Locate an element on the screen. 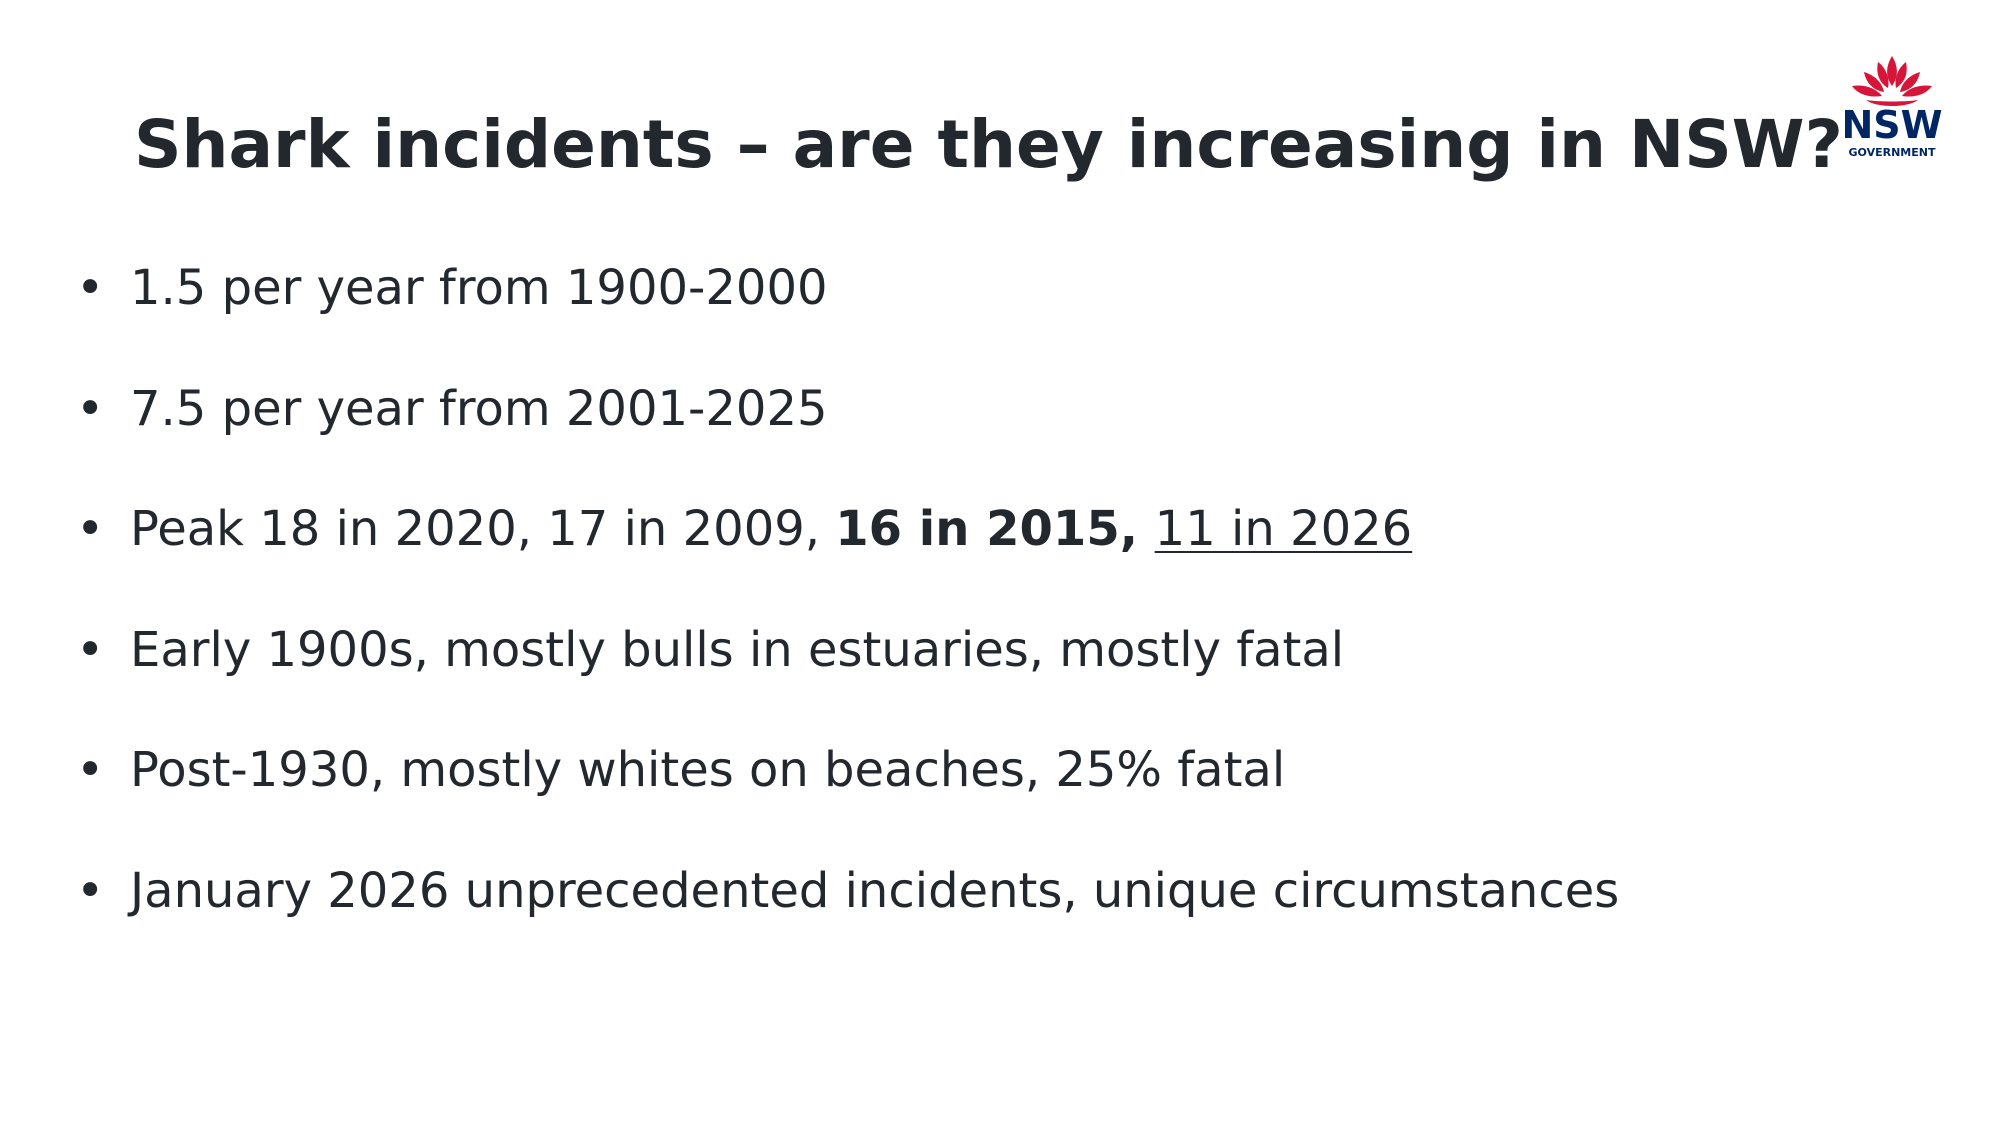  waratah-flower is located at coordinates (1892, 81).